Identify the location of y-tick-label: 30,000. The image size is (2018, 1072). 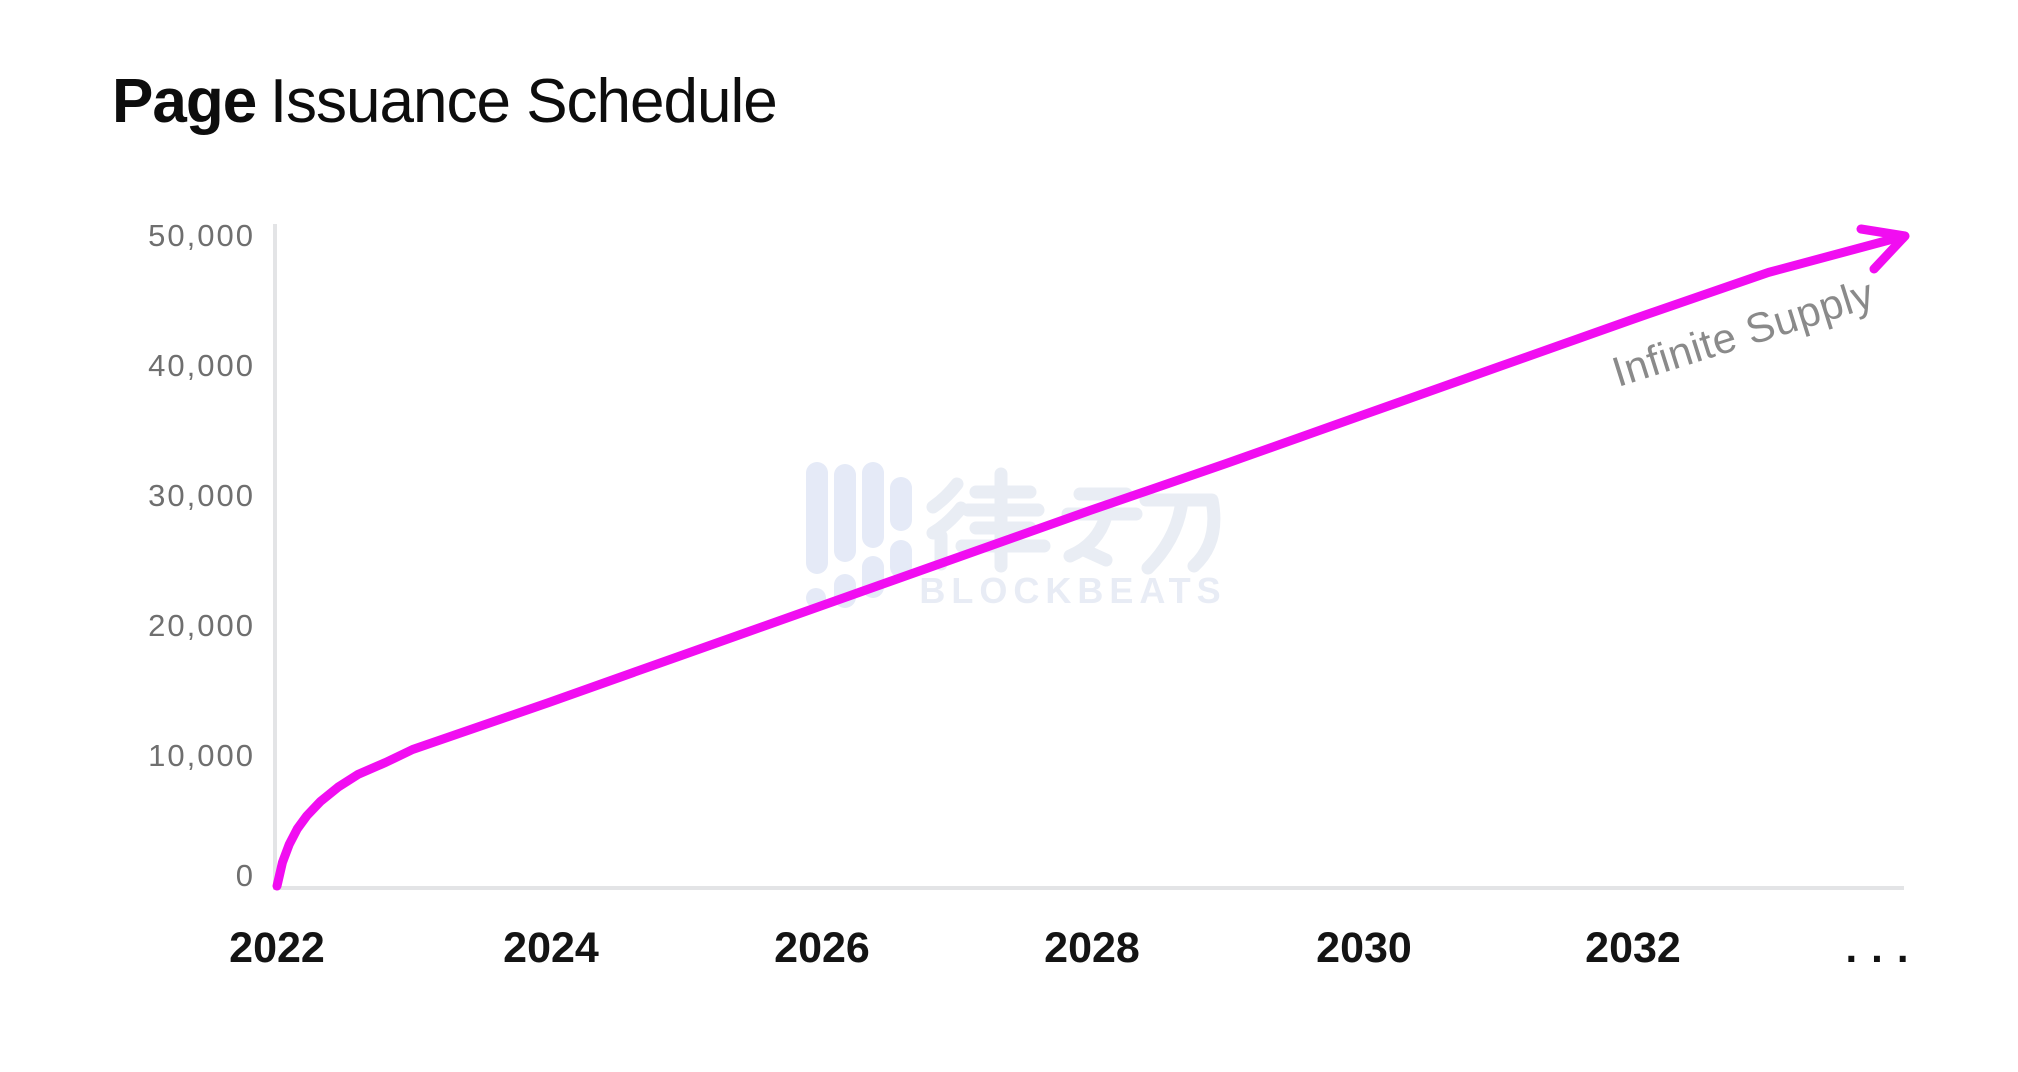
(201, 495).